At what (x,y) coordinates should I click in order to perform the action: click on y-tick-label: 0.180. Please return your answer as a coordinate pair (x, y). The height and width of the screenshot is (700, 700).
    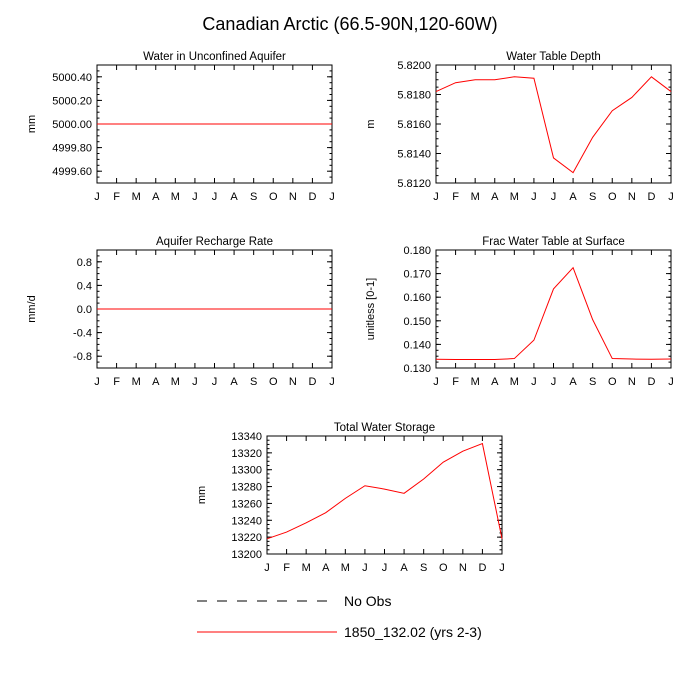
    Looking at the image, I should click on (417, 251).